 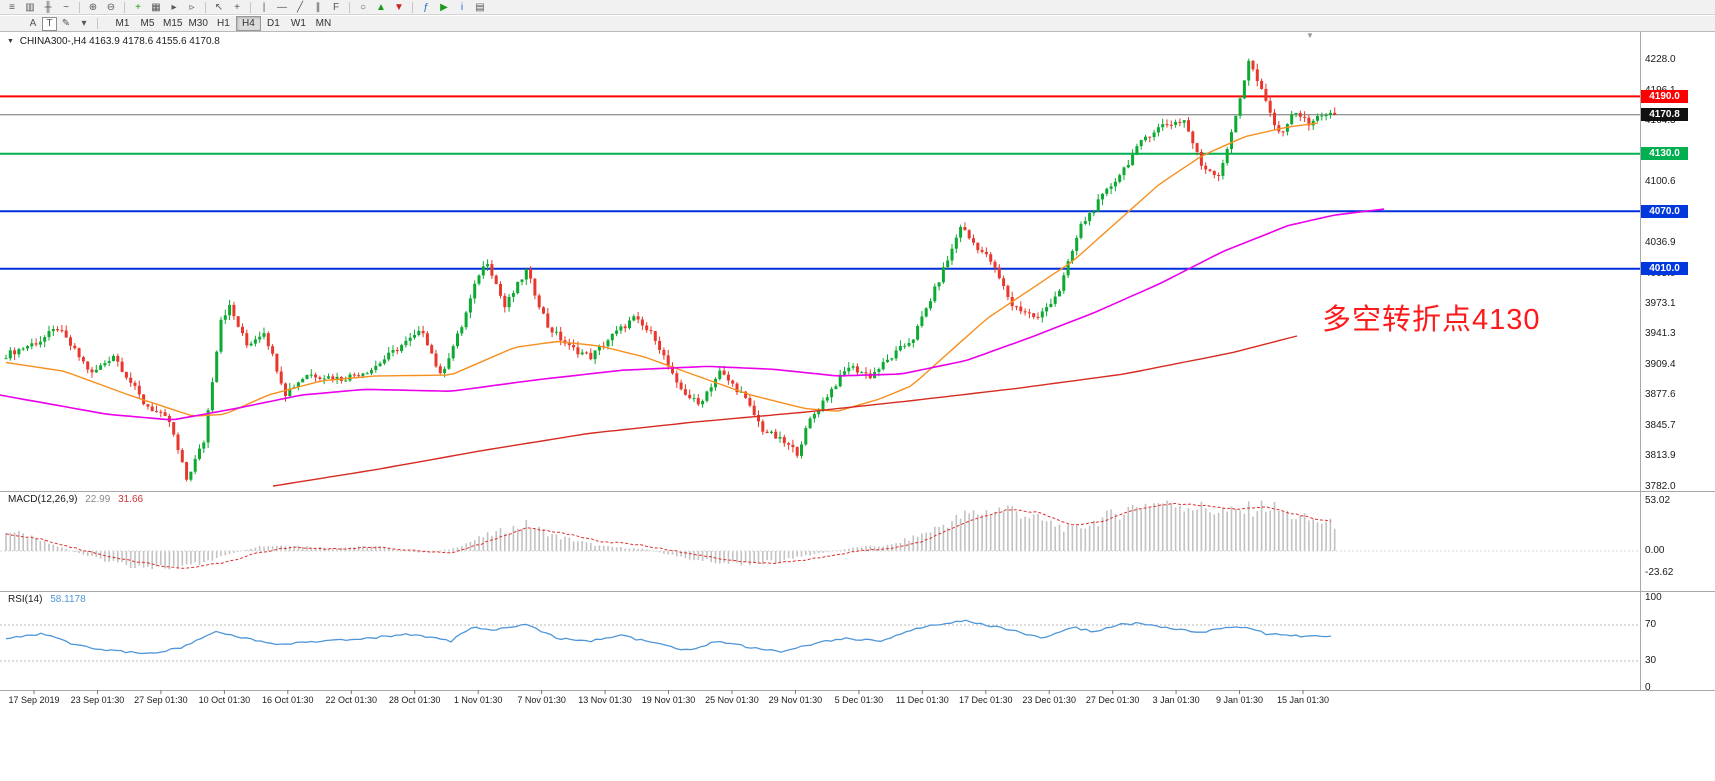 I want to click on price-axis-label: 3973.1, so click(x=1660, y=304).